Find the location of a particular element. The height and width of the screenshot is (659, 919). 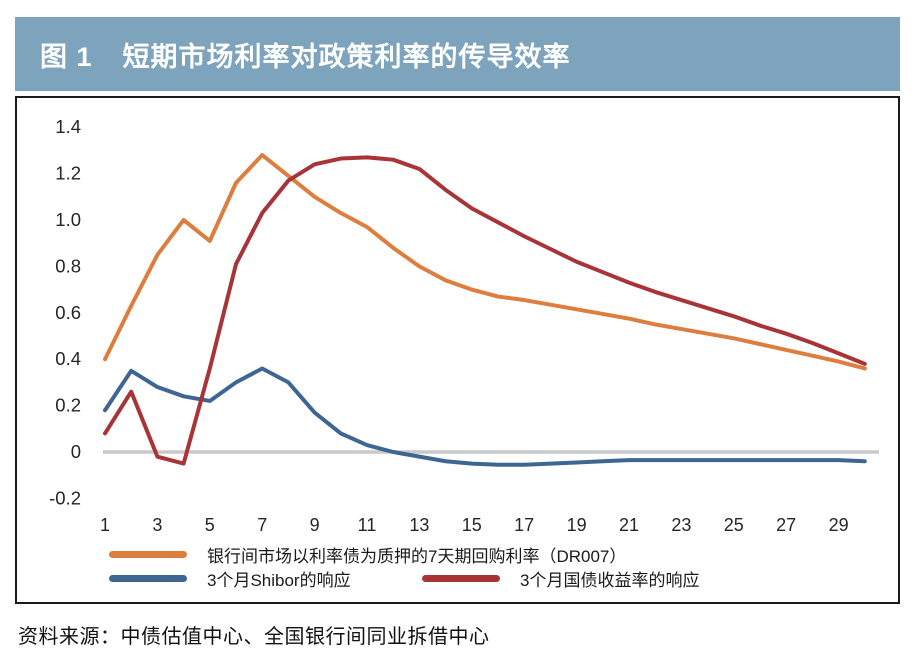

x-axis-tick-label: 23 is located at coordinates (681, 525).